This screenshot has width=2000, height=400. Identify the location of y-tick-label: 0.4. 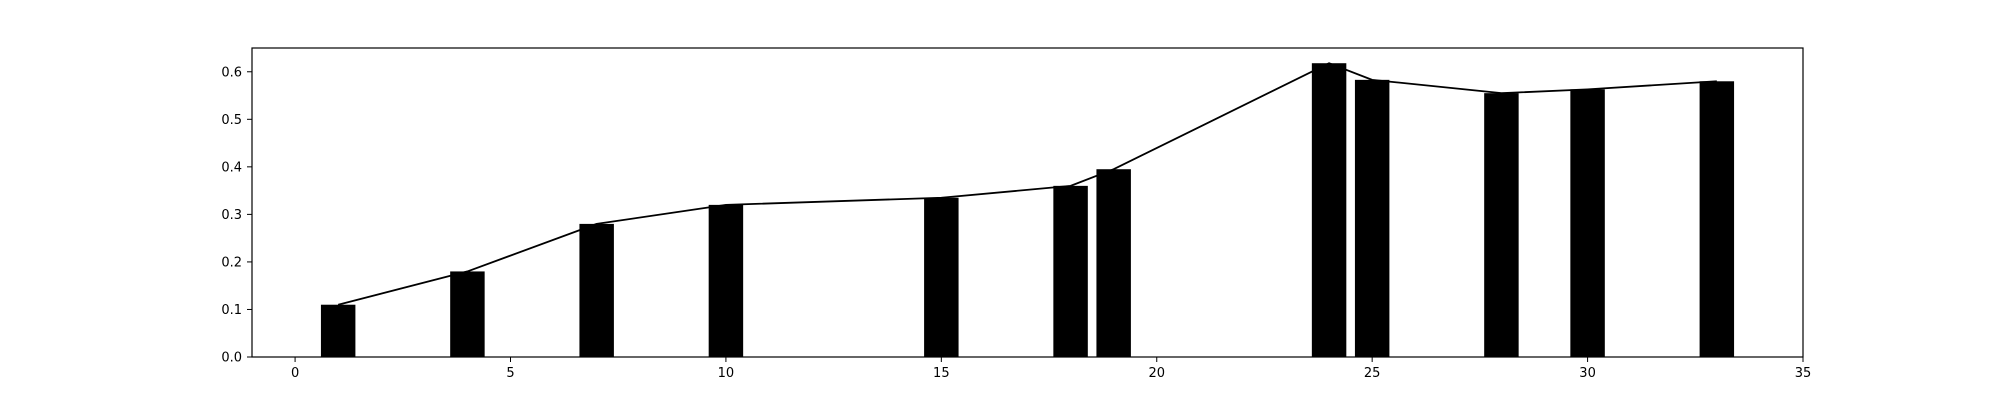
(231, 167).